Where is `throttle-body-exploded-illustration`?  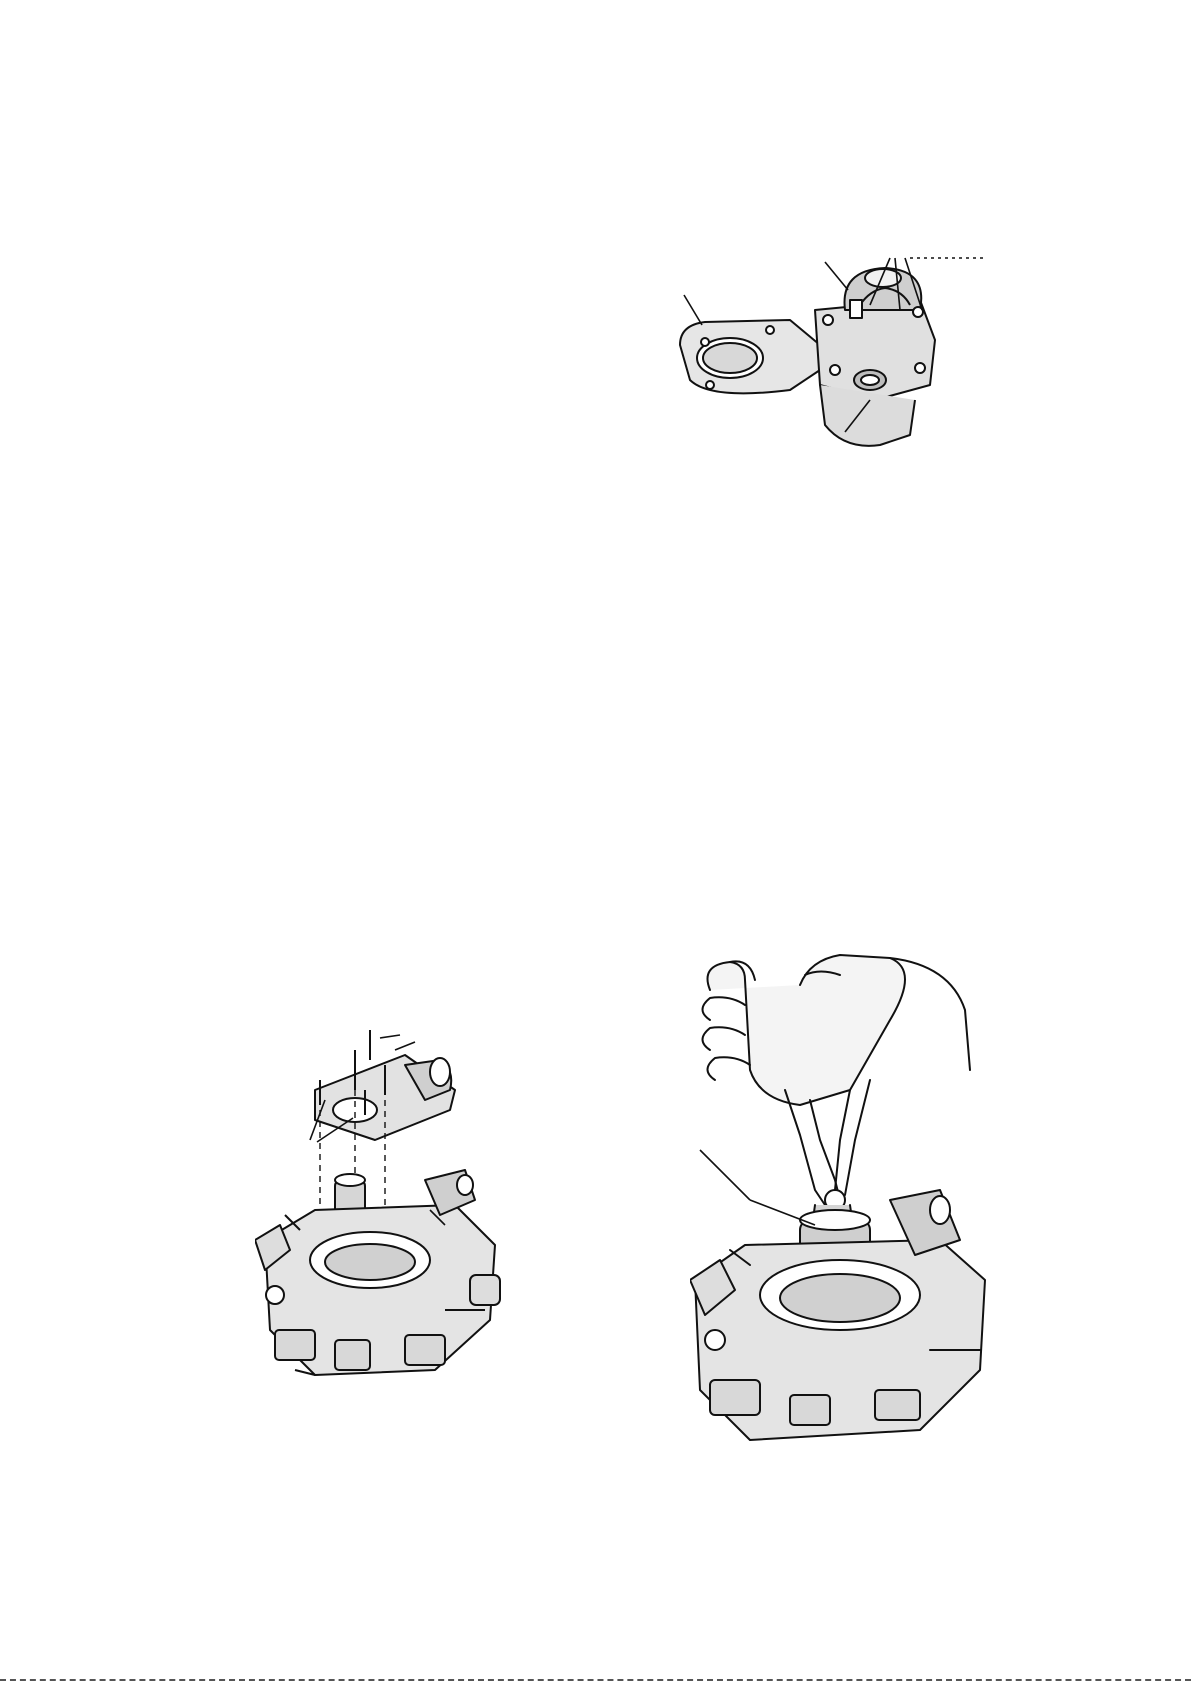
throttle-body-exploded-illustration is located at coordinates (378, 1203).